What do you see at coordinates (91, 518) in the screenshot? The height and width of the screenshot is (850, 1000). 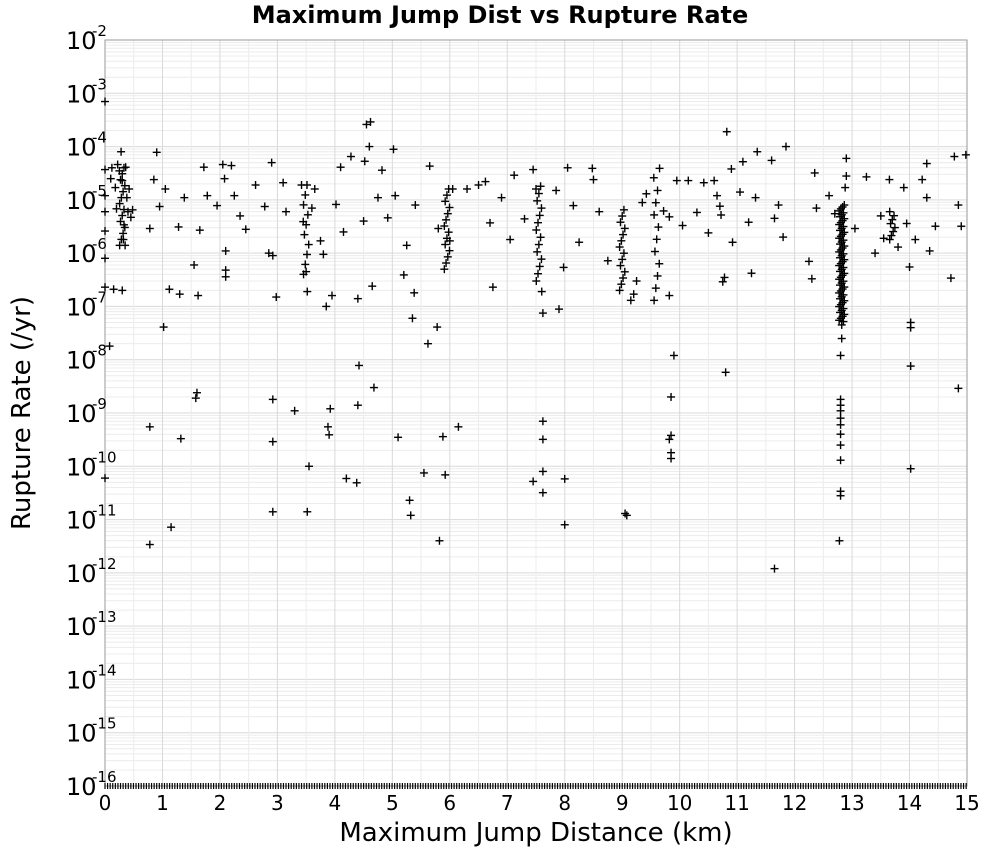 I see `y-tick-label: 10-11` at bounding box center [91, 518].